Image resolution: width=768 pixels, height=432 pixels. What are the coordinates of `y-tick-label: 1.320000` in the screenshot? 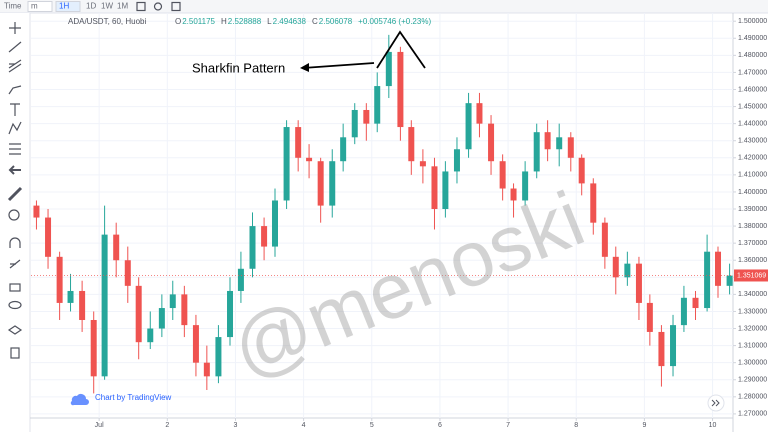 It's located at (752, 328).